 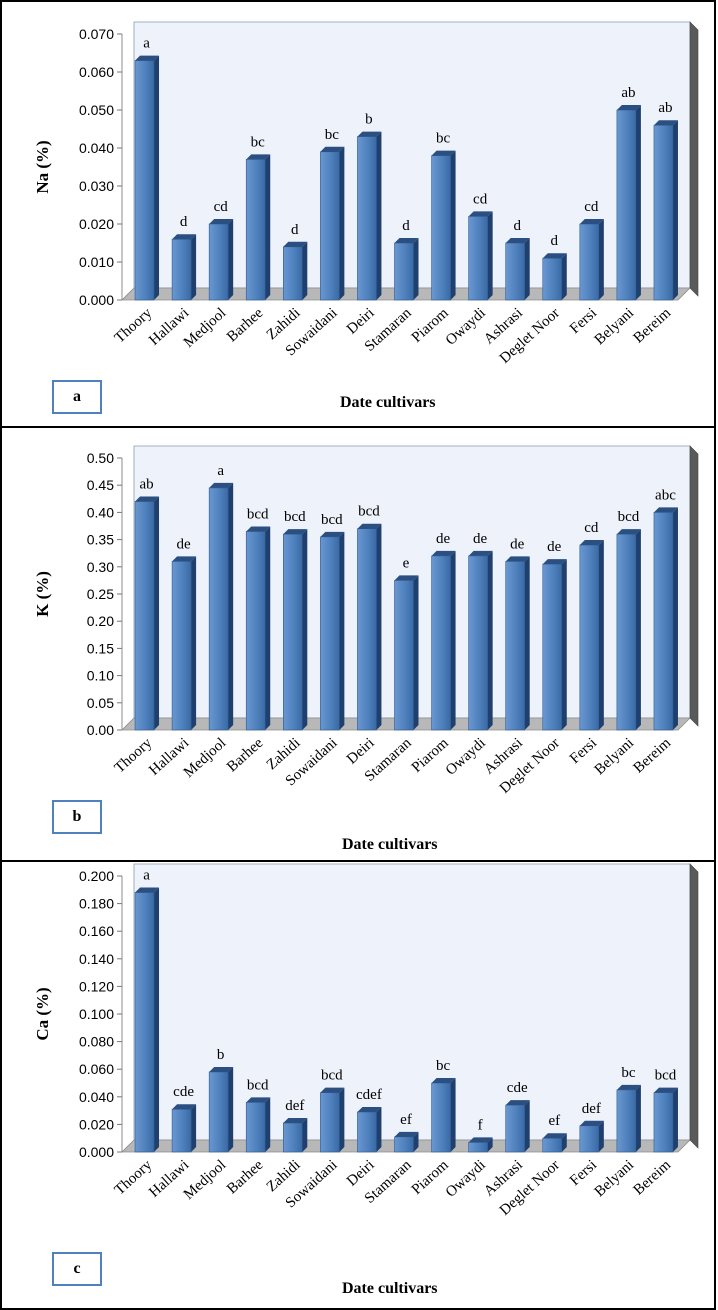 I want to click on y-tick-label: 0.30, so click(x=100, y=567).